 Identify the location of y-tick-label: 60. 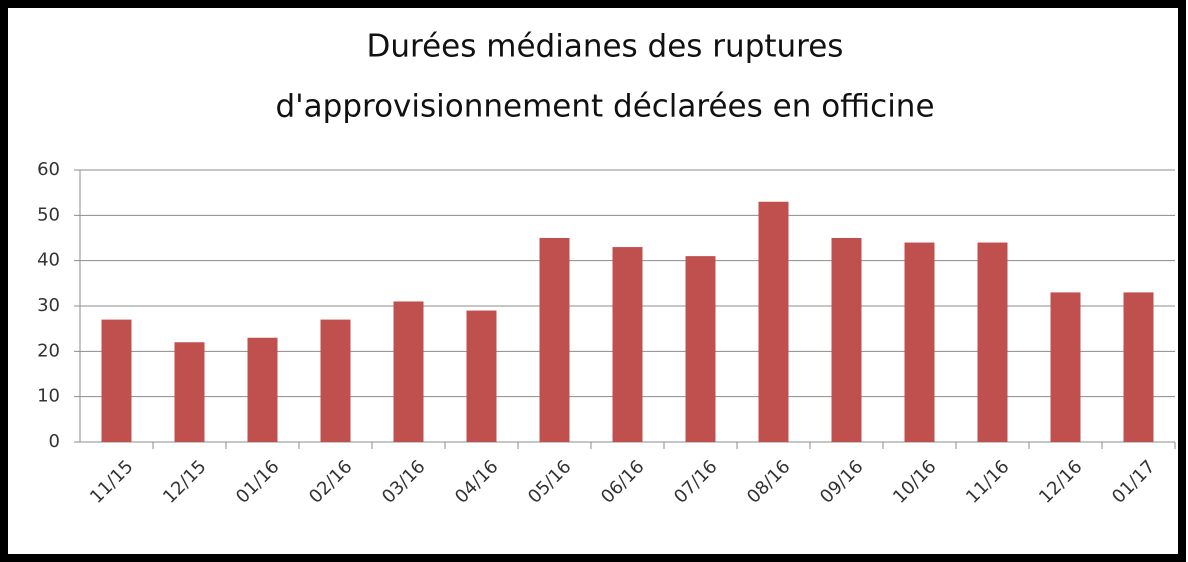
(48, 169).